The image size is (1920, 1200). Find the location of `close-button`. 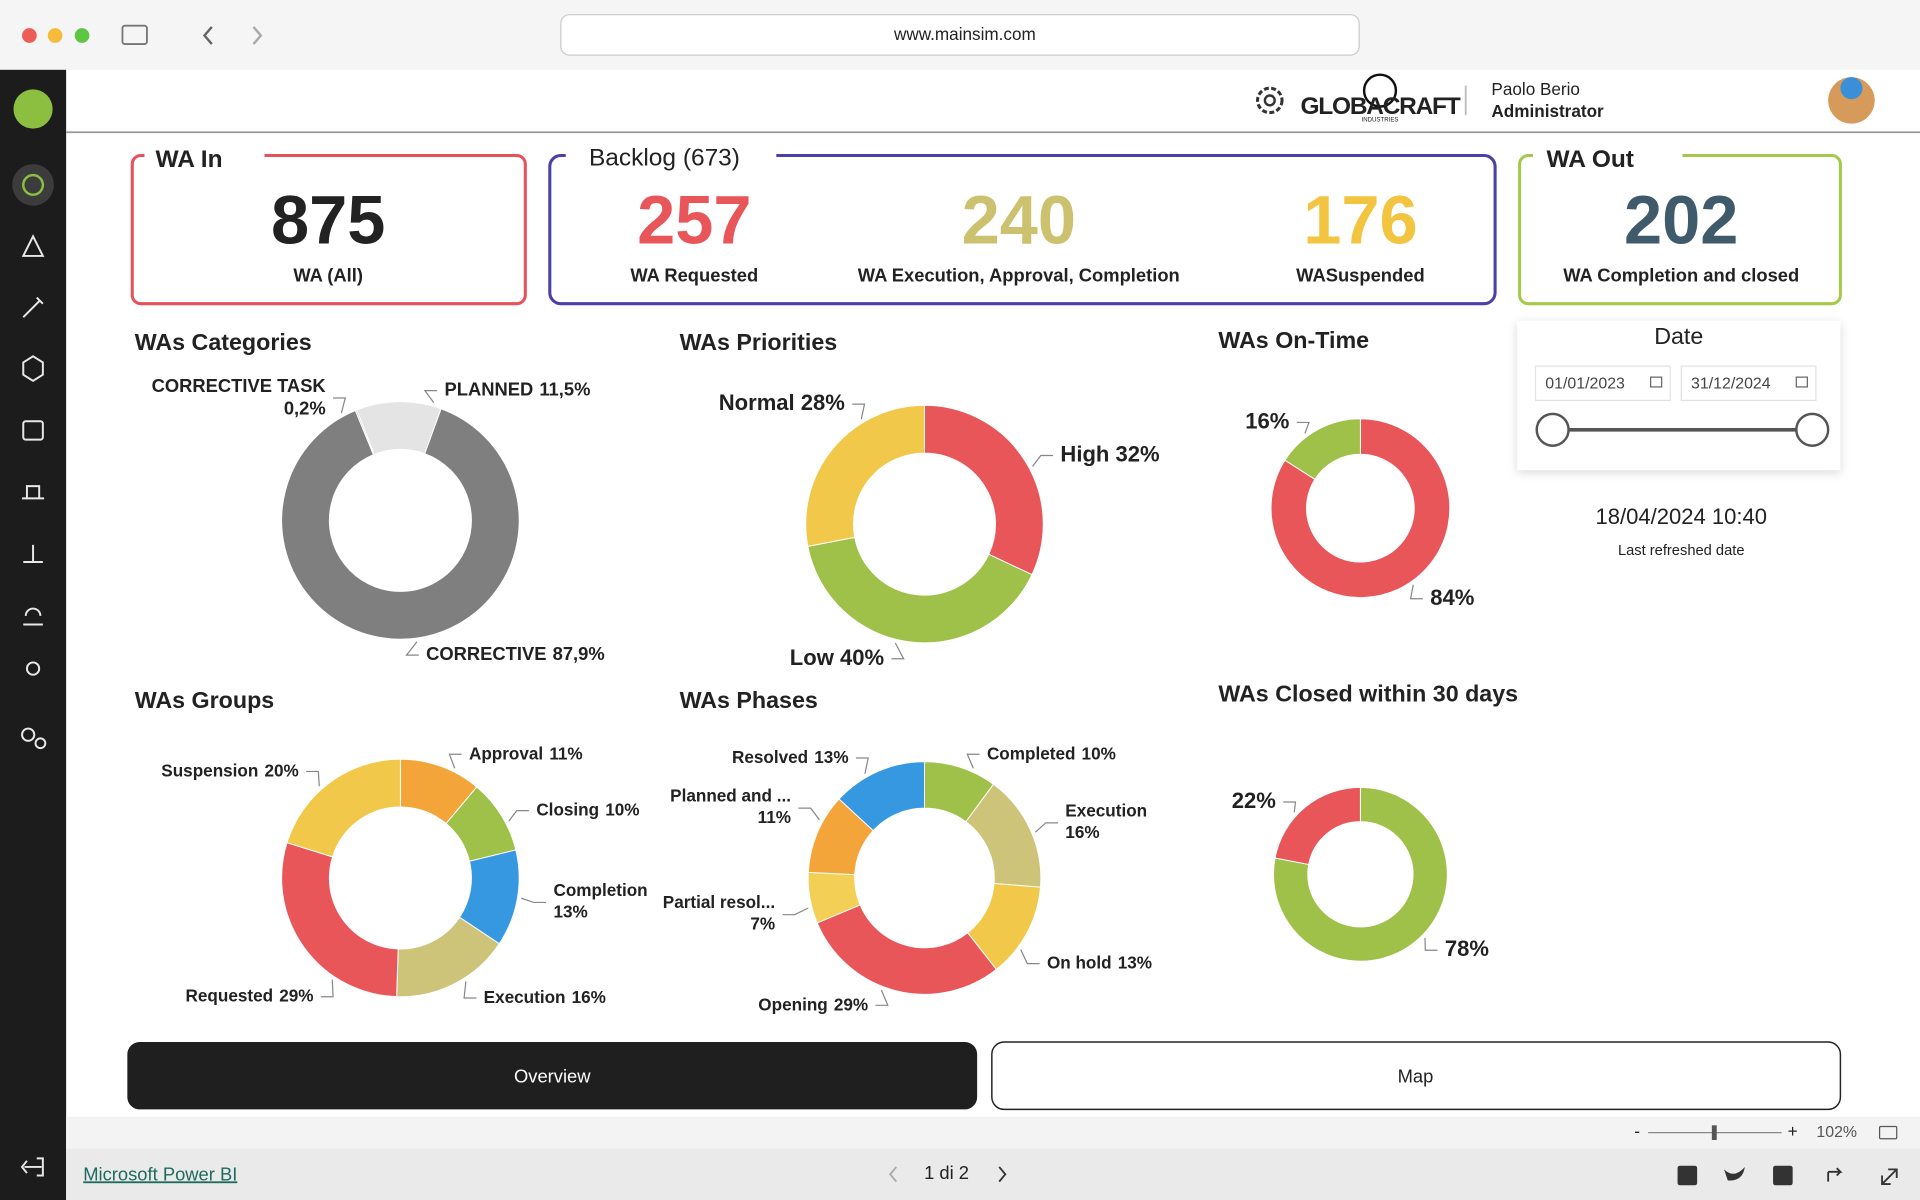

close-button is located at coordinates (29, 35).